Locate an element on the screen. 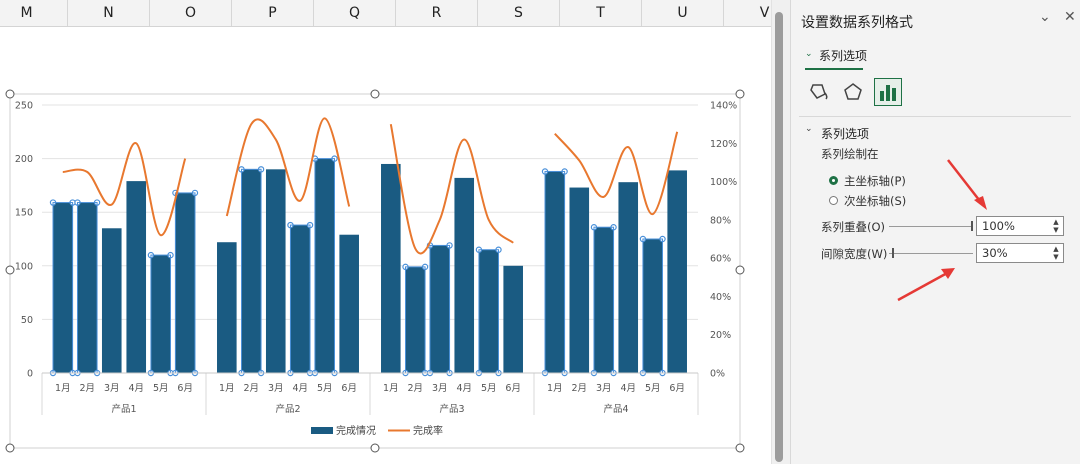  y-axis-tick-label: 150 is located at coordinates (24, 213).